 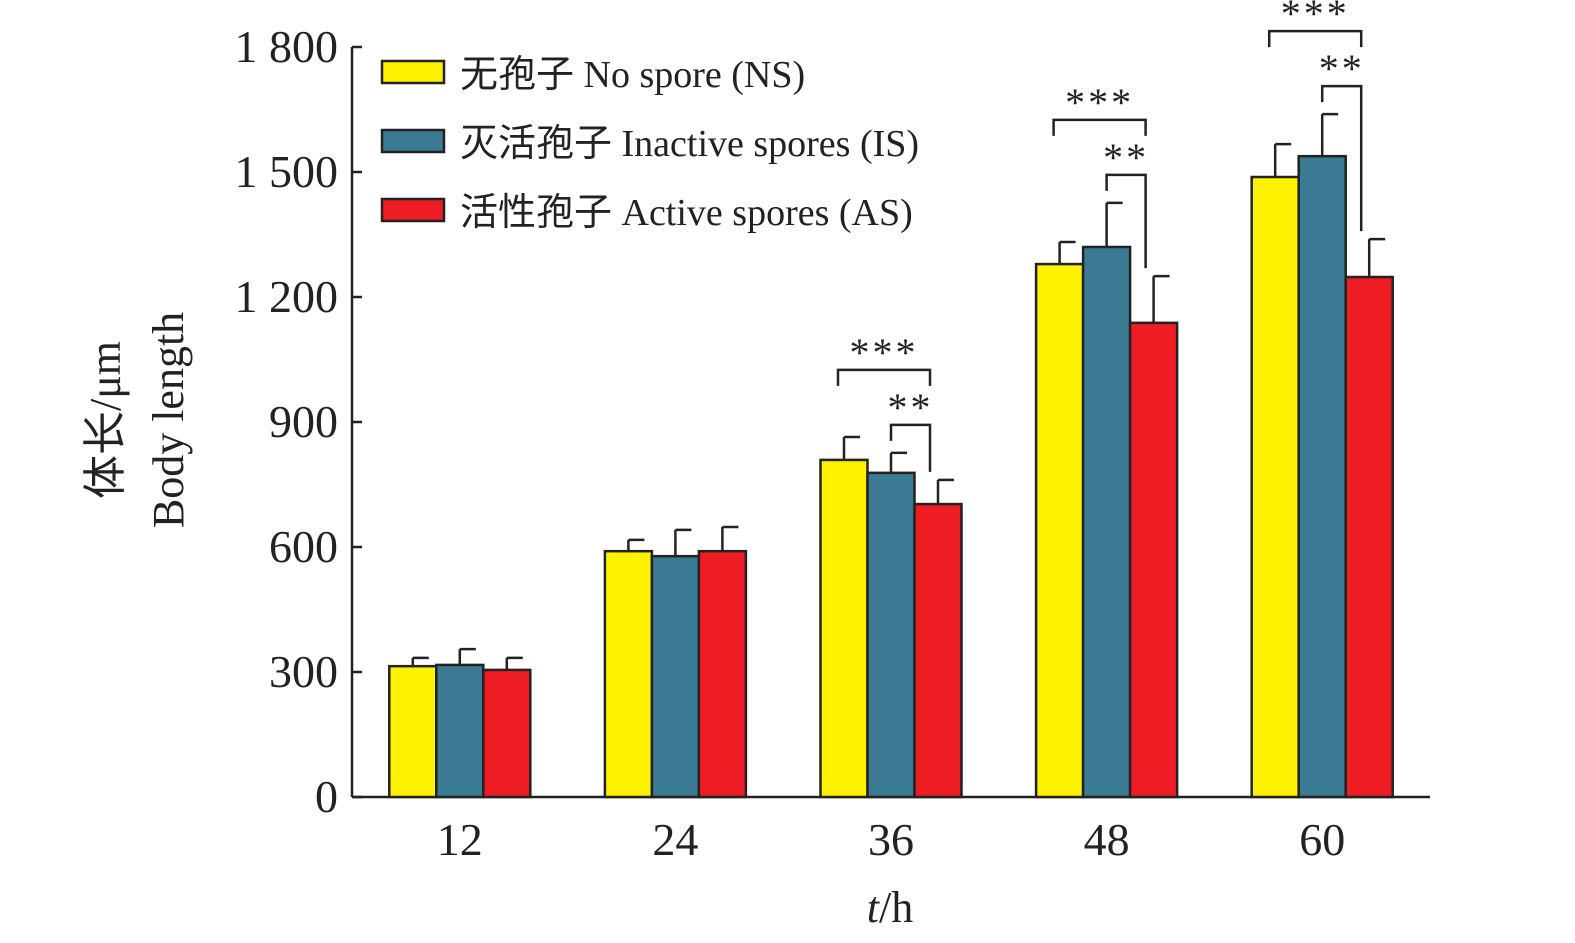 I want to click on y-axis-label-chinese: 体长/μm, so click(x=105, y=420).